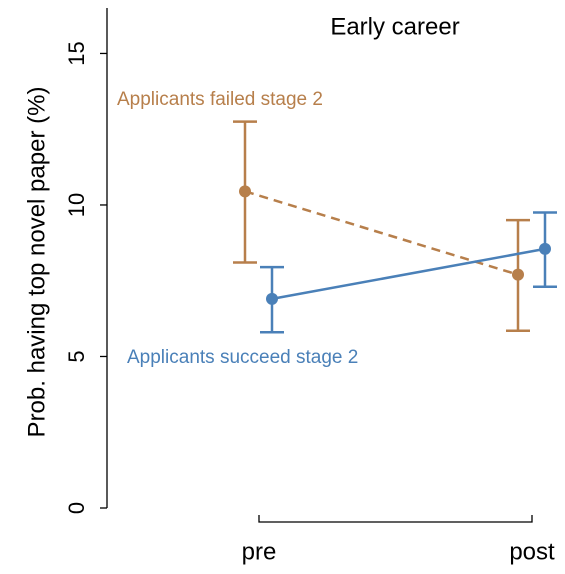 The width and height of the screenshot is (565, 574). What do you see at coordinates (76, 508) in the screenshot?
I see `y-tick-label: 0` at bounding box center [76, 508].